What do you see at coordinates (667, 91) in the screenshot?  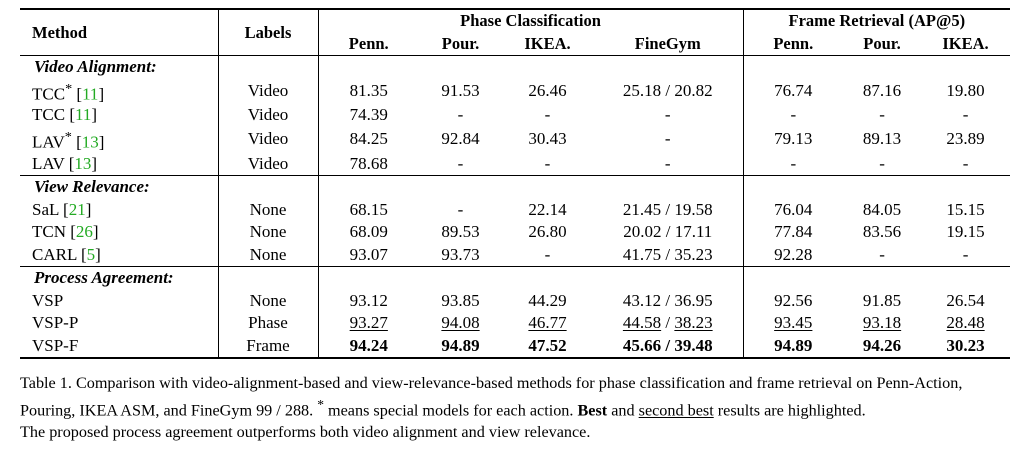 I see `value-text: 25.18 / 20.82` at bounding box center [667, 91].